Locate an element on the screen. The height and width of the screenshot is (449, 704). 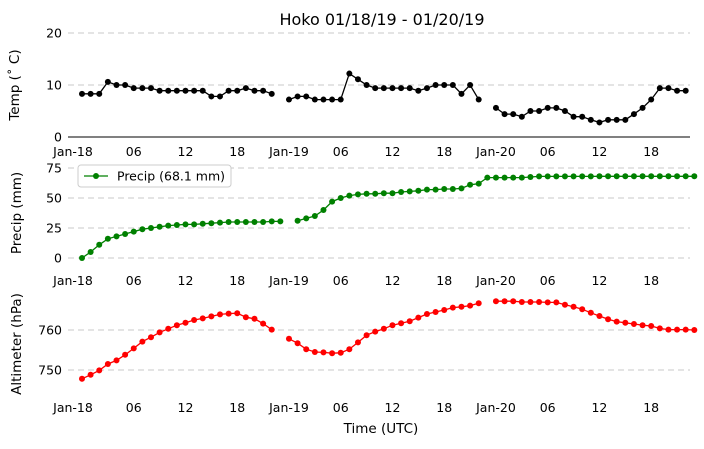
x-tick-label: Jan-19 is located at coordinates (288, 151).